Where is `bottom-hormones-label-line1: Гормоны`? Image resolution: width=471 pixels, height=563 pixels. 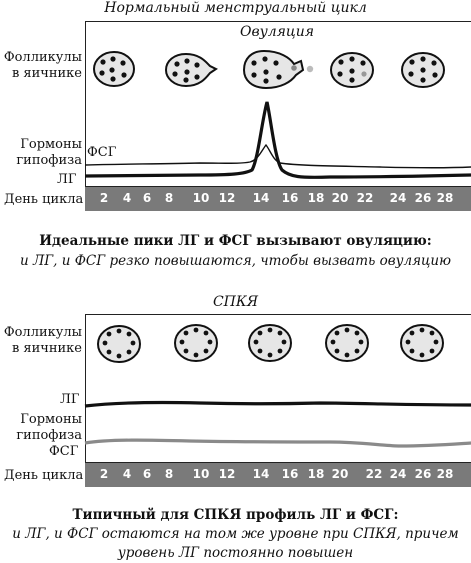
bottom-hormones-label-line1: Гормоны is located at coordinates (51, 419).